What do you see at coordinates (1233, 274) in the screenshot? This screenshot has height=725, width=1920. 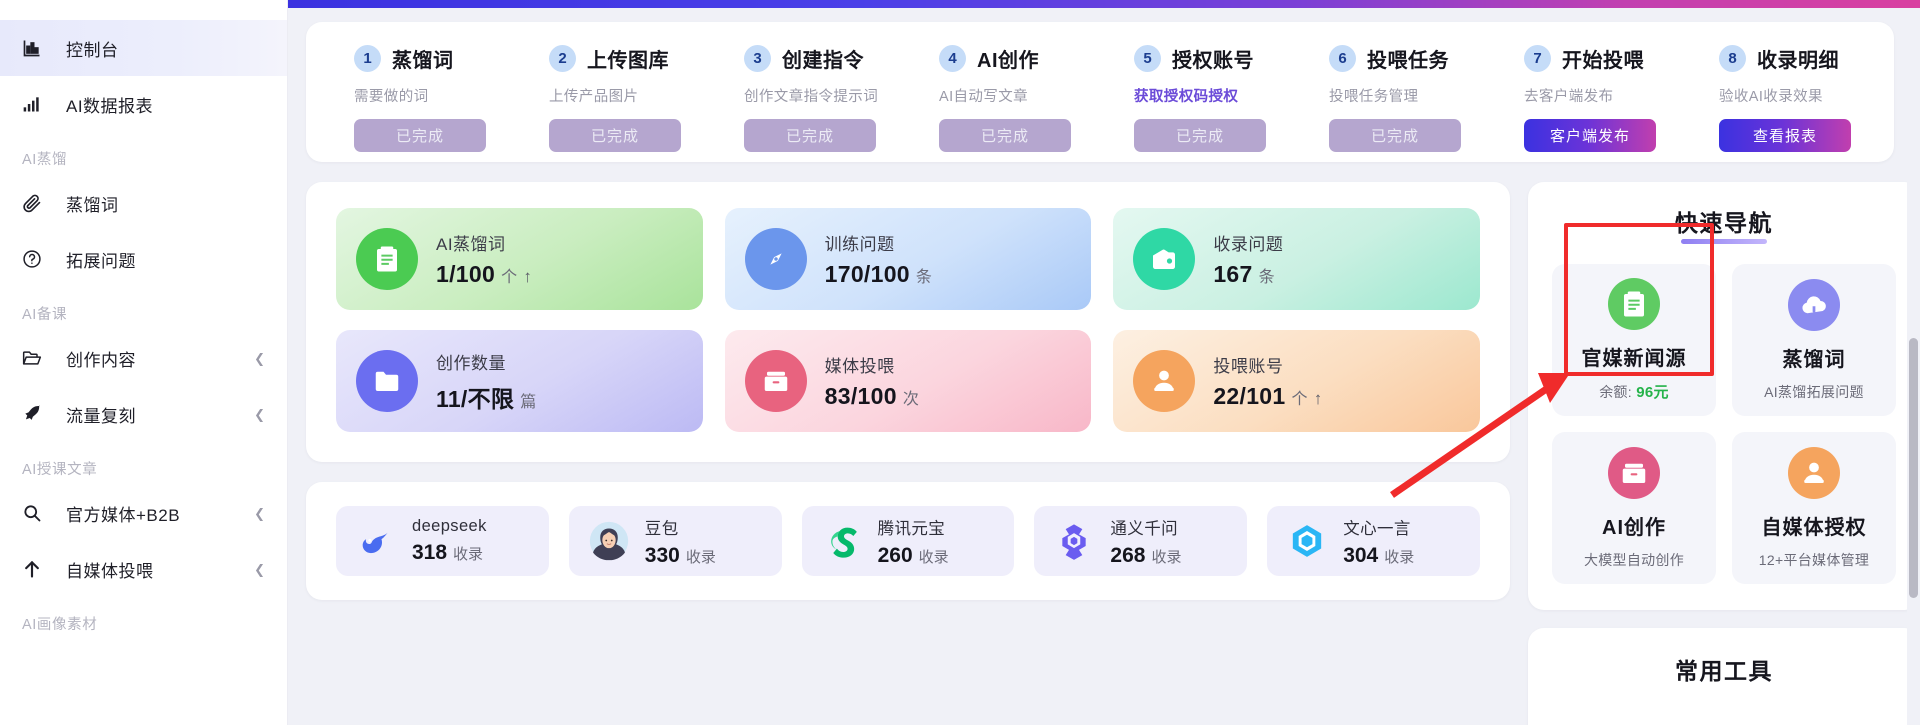 I see `stat-value: 167` at bounding box center [1233, 274].